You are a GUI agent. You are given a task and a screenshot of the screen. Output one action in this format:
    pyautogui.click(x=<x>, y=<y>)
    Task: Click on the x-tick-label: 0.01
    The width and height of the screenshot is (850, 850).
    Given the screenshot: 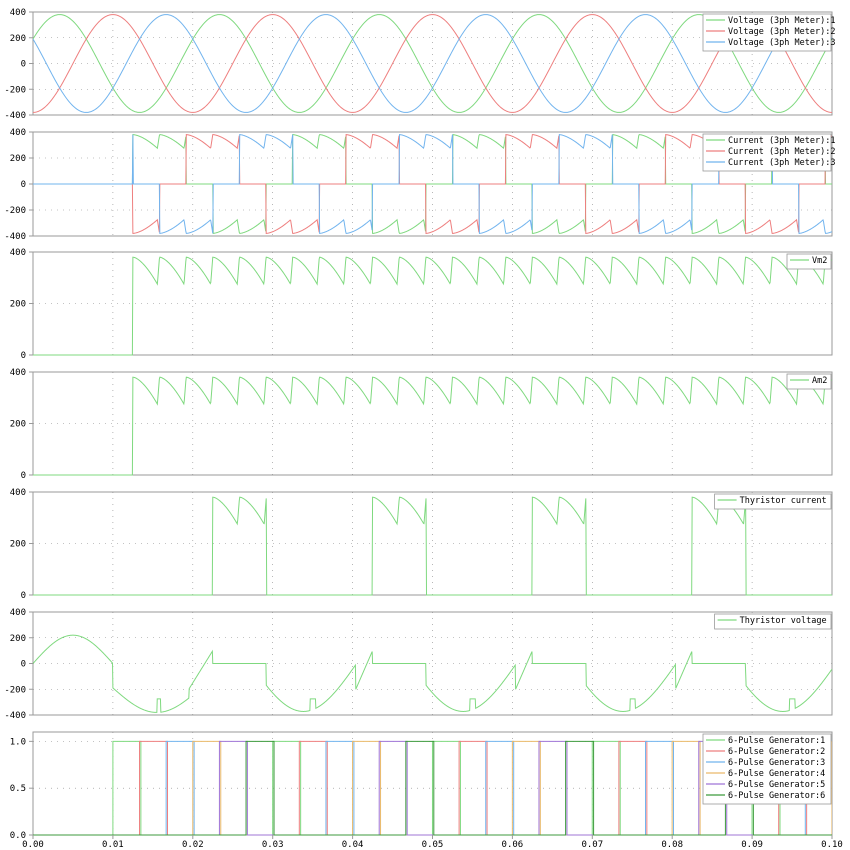 What is the action you would take?
    pyautogui.click(x=113, y=845)
    